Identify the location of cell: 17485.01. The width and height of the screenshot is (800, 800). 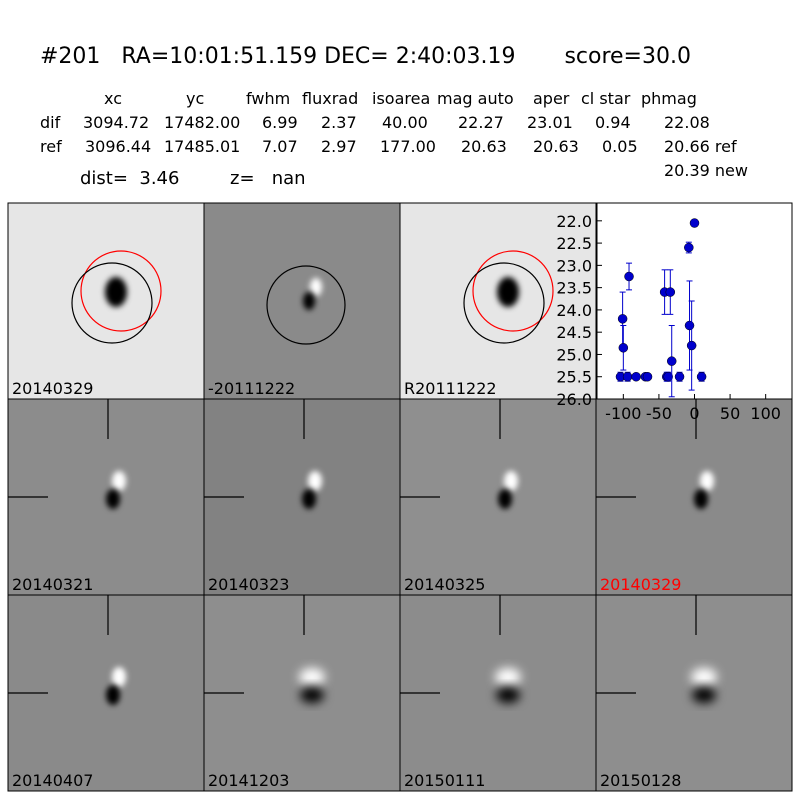
(202, 146).